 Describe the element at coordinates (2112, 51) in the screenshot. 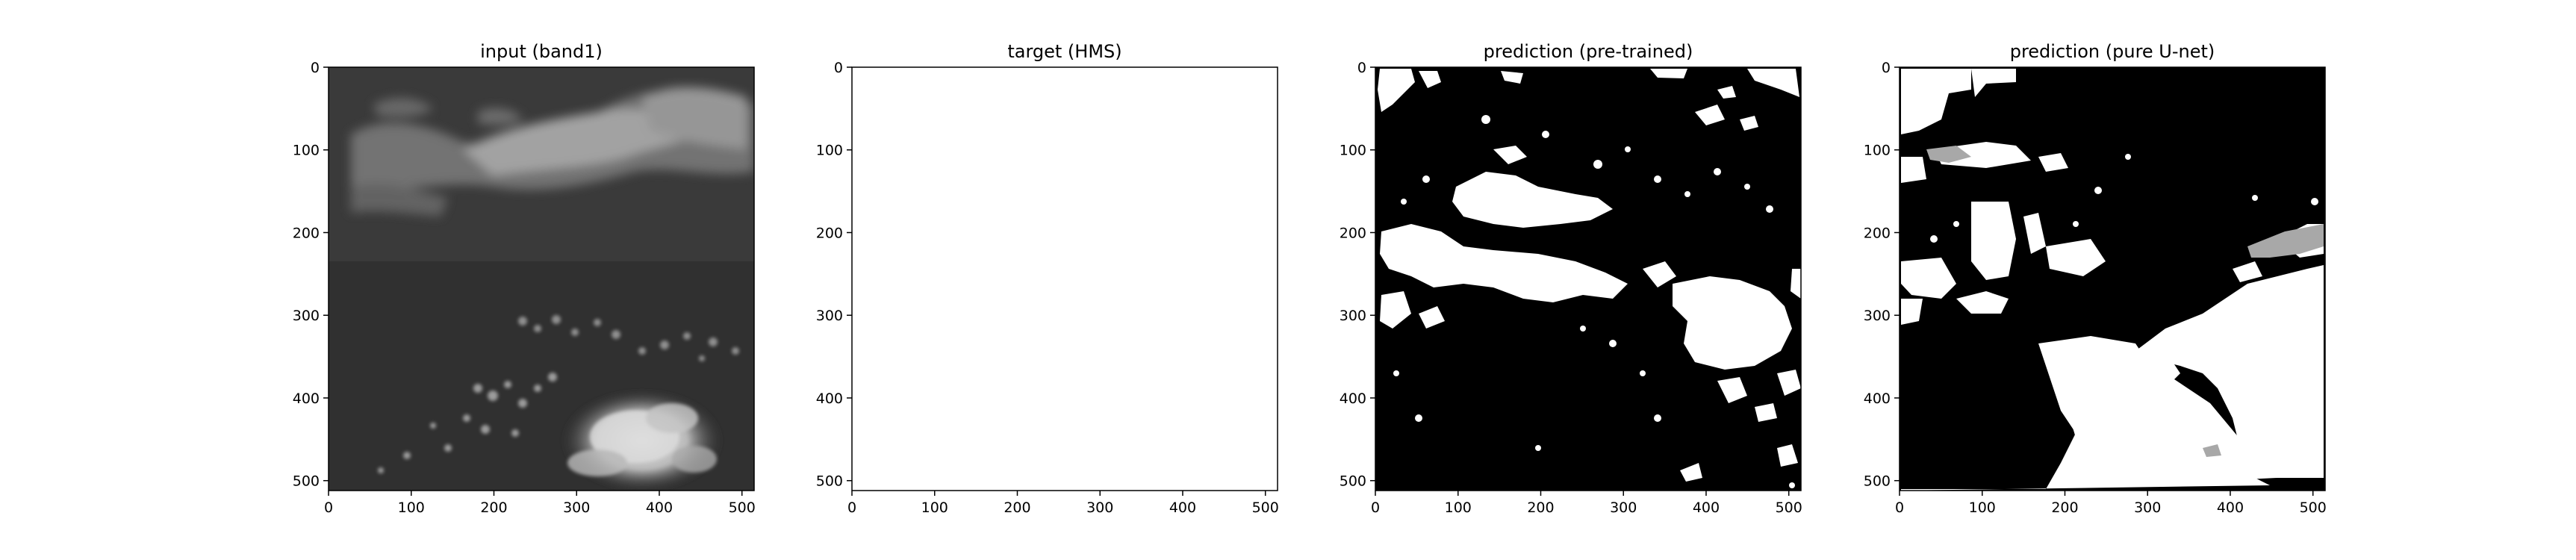

I see `panel-title: prediction (pure U-net)` at that location.